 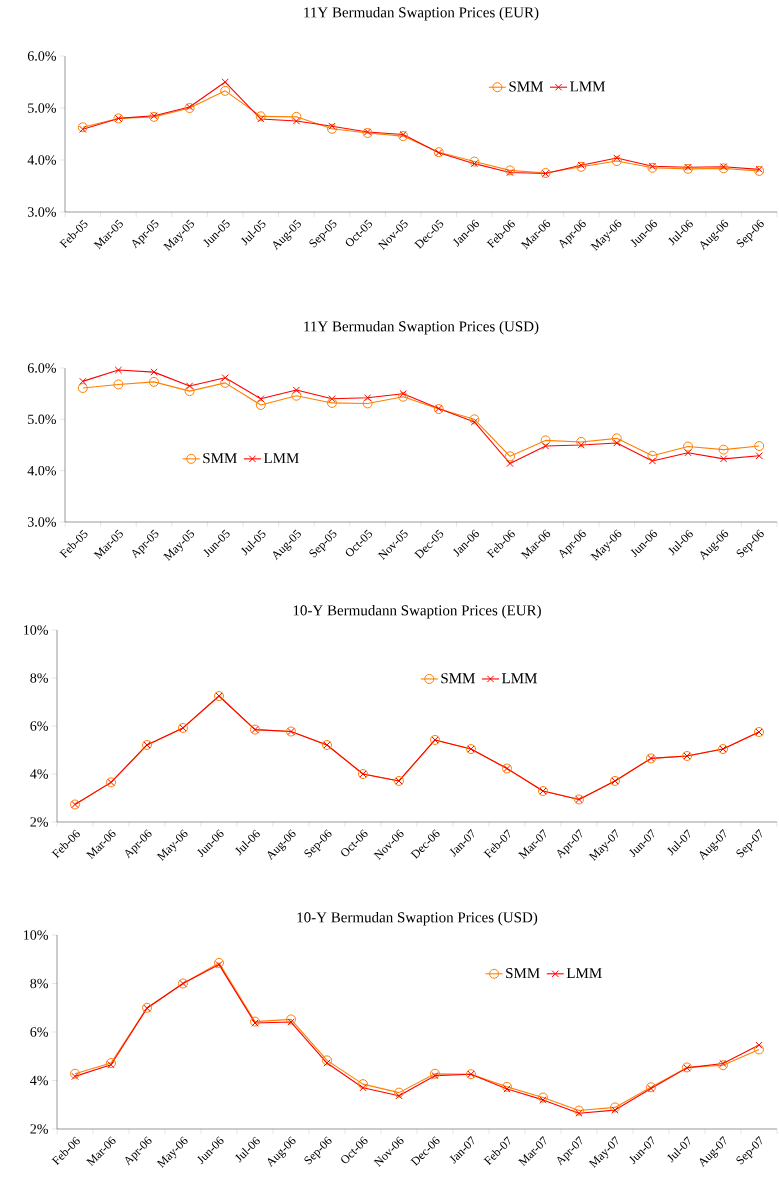 What do you see at coordinates (417, 918) in the screenshot?
I see `chart-title: 10-Y Bermudan Swaption Prices (USD)` at bounding box center [417, 918].